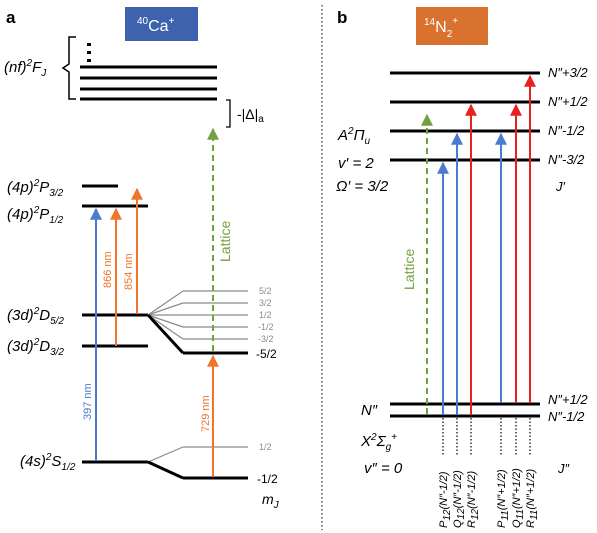 Image resolution: width=597 pixels, height=533 pixels. I want to click on lower-vib-label: v″ = 0, so click(383, 468).